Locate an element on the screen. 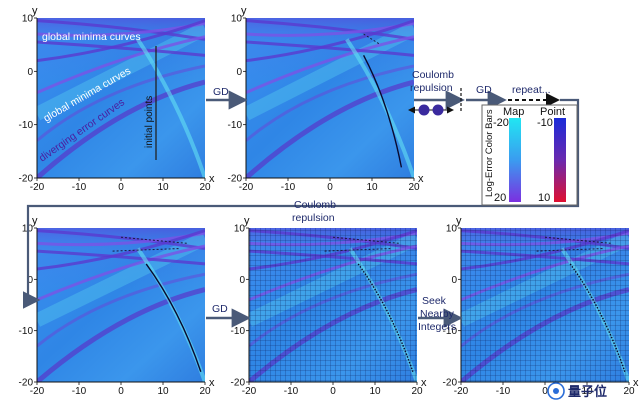  panel-after-coulomb-gd: x y -20 -10 0 10 20 10 0 -10 -20 is located at coordinates (329, 306).